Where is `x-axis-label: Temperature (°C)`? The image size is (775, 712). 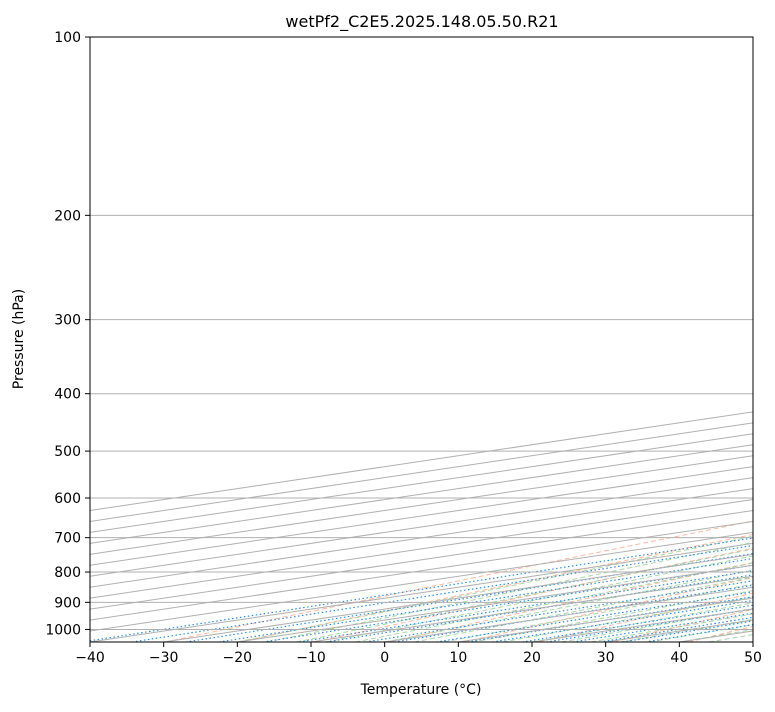
x-axis-label: Temperature (°C) is located at coordinates (421, 690).